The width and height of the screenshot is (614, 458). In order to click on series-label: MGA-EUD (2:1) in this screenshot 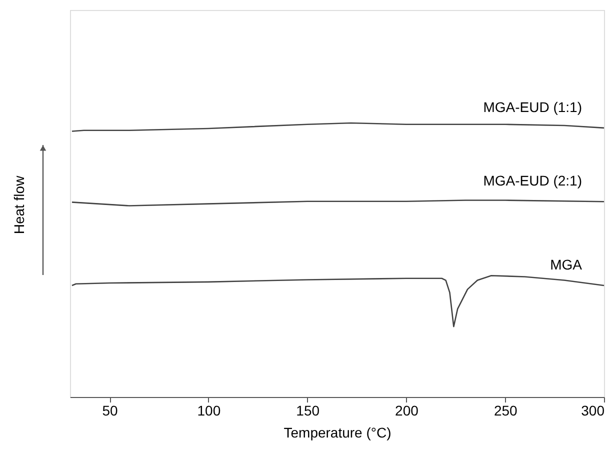, I will do `click(532, 180)`.